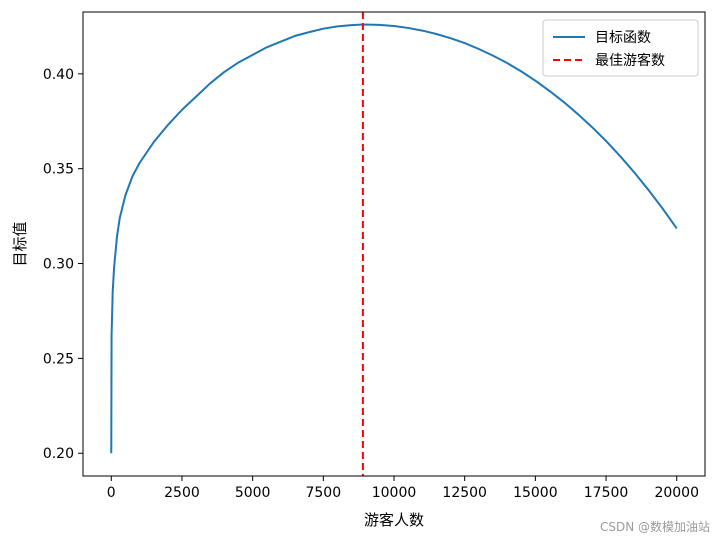  I want to click on legend-box, so click(620, 48).